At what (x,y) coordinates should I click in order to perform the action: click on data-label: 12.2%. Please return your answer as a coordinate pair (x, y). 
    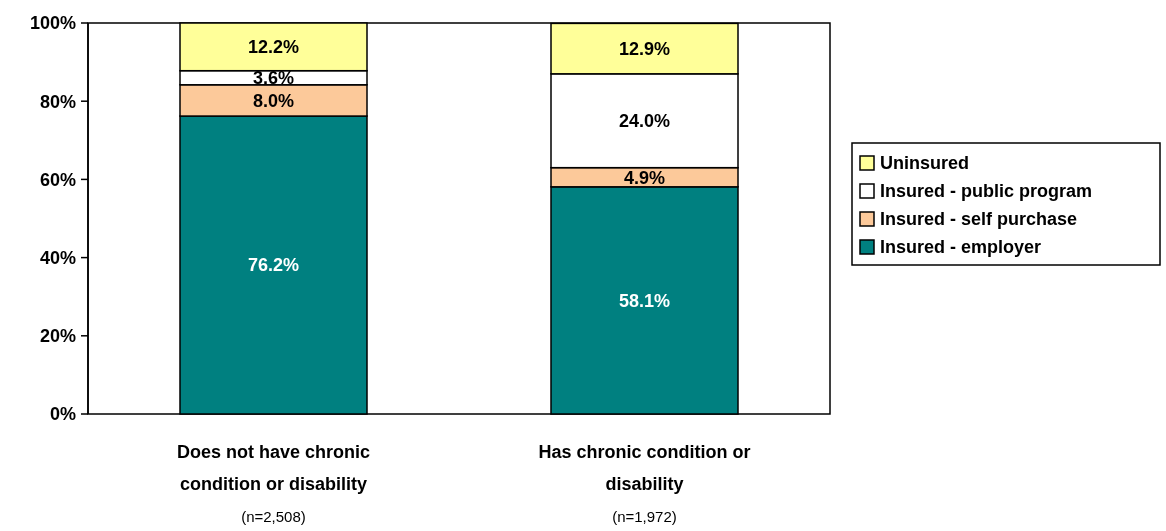
    Looking at the image, I should click on (273, 47).